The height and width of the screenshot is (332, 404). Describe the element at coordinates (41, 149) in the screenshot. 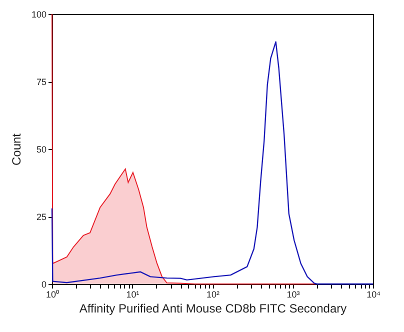

I see `y-tick-label: 50` at that location.